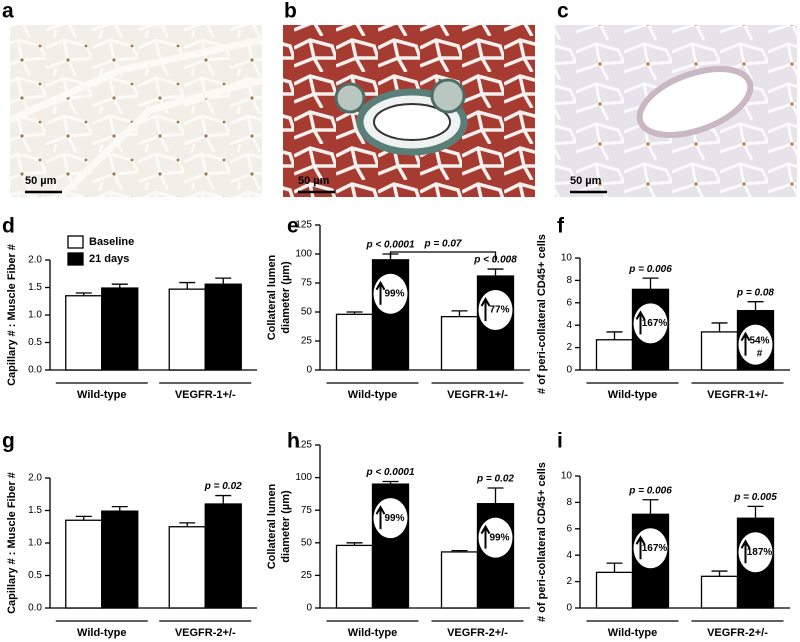 This screenshot has height=642, width=800. What do you see at coordinates (8, 441) in the screenshot?
I see `panel-letter: g` at bounding box center [8, 441].